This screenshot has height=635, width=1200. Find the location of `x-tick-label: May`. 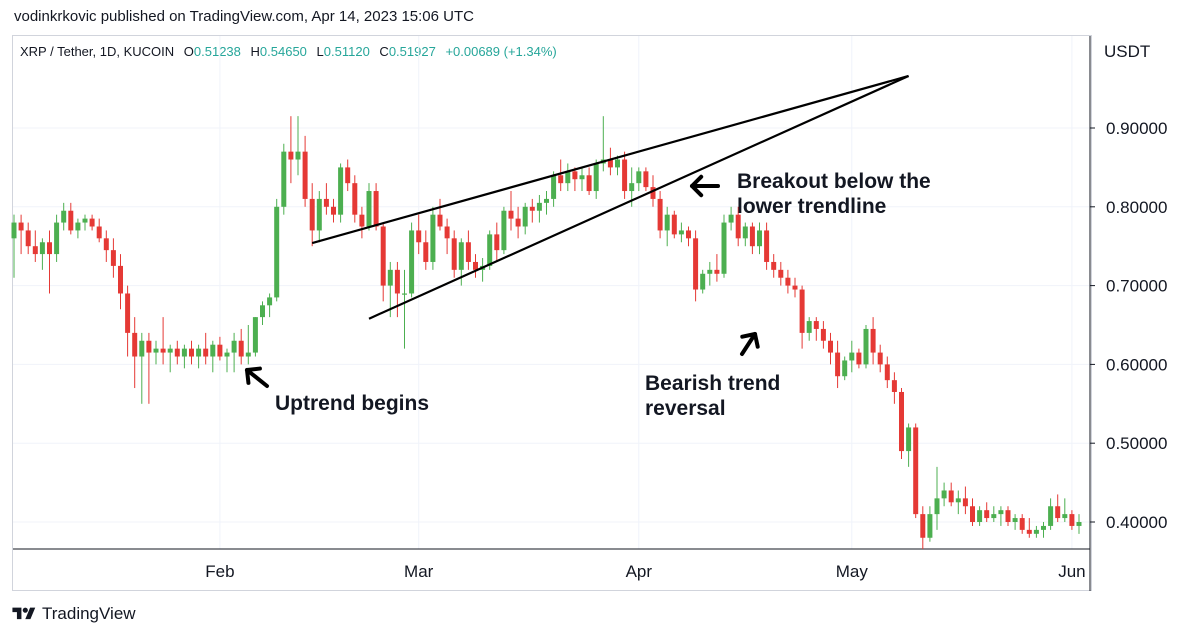

x-tick-label: May is located at coordinates (852, 571).